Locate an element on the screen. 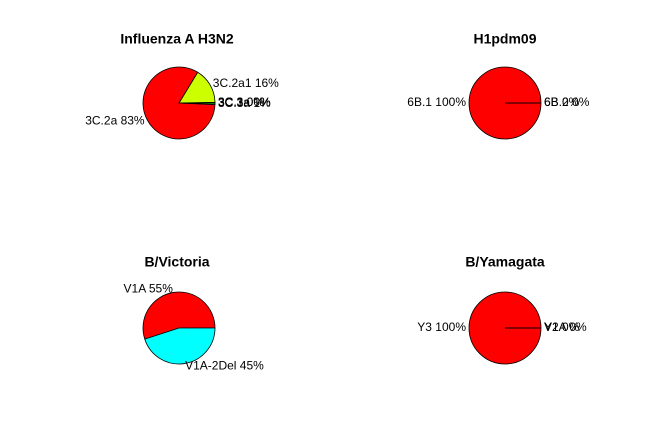 The width and height of the screenshot is (651, 448). pie-slice-label: 6B.2 0% is located at coordinates (567, 102).